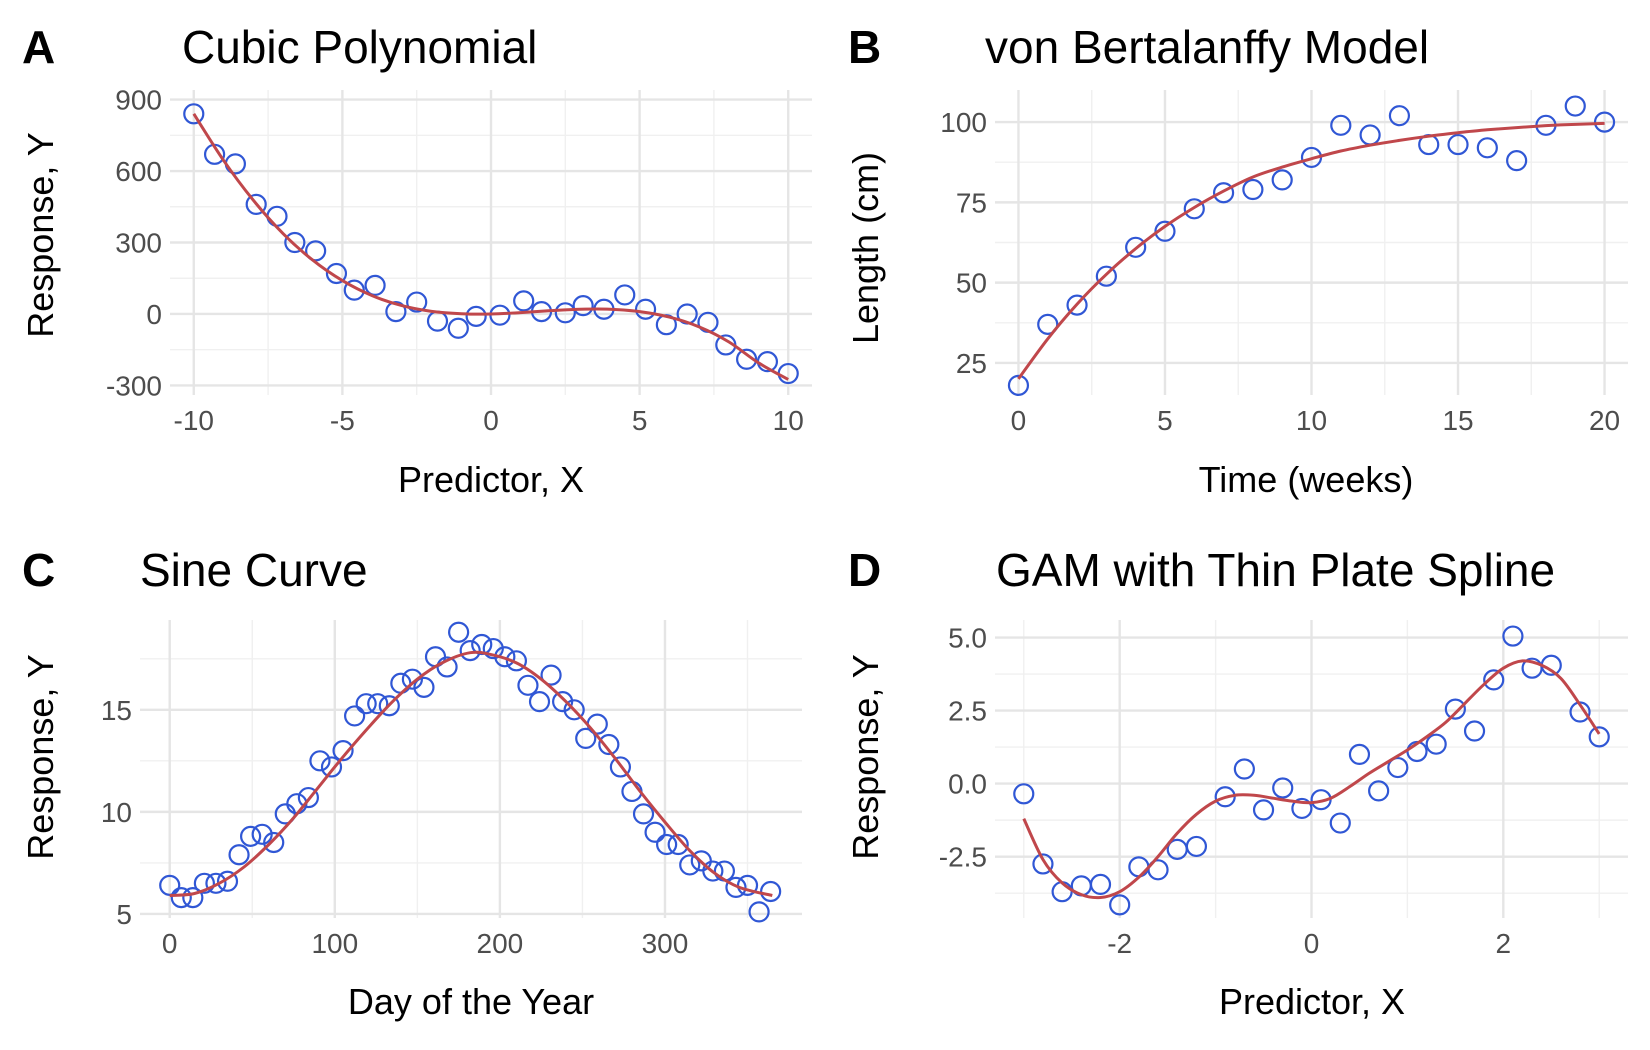  Describe the element at coordinates (1311, 779) in the screenshot. I see `fit-curve-d` at that location.